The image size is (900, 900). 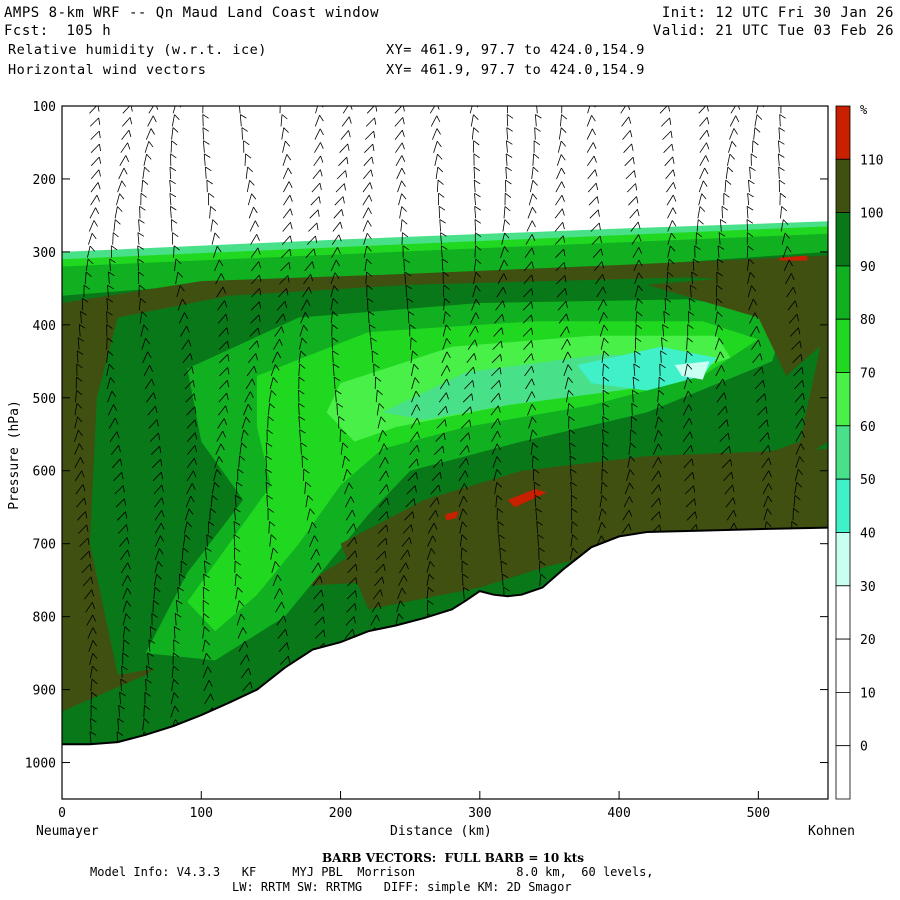 I want to click on rh-30-core, so click(x=692, y=370).